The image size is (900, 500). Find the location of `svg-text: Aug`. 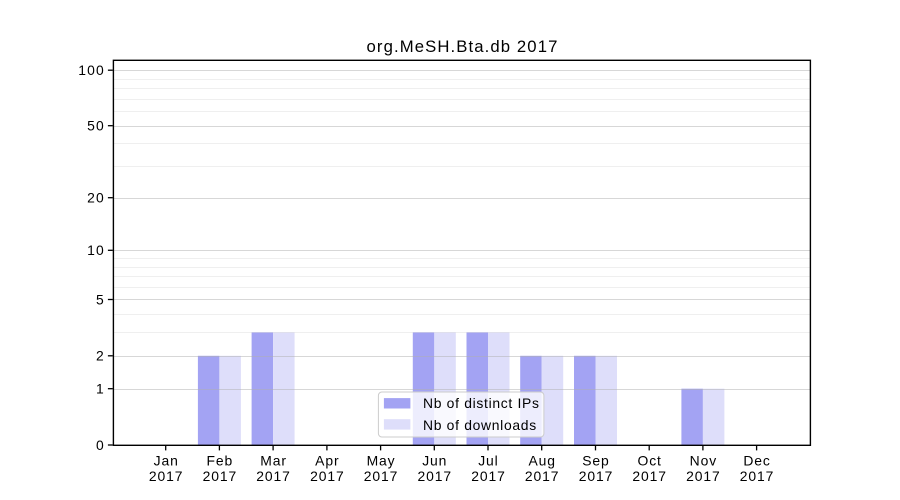

svg-text: Aug is located at coordinates (541, 461).